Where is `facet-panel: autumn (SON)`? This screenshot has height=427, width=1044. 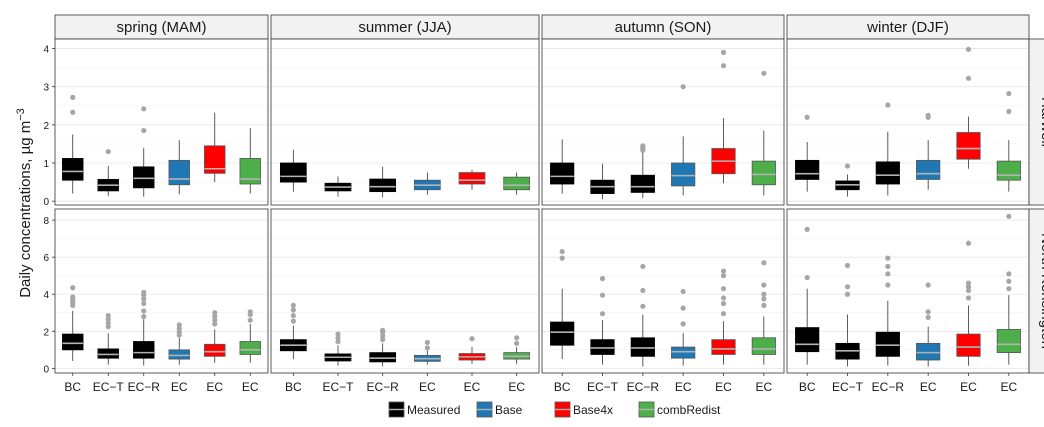
facet-panel: autumn (SON) is located at coordinates (663, 110).